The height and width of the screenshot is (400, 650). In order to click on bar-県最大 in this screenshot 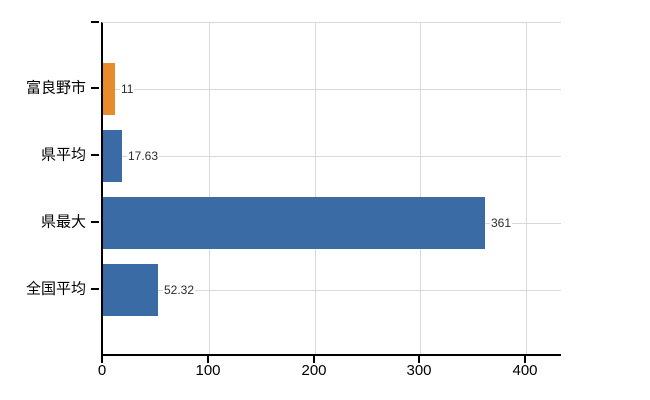, I will do `click(294, 223)`.